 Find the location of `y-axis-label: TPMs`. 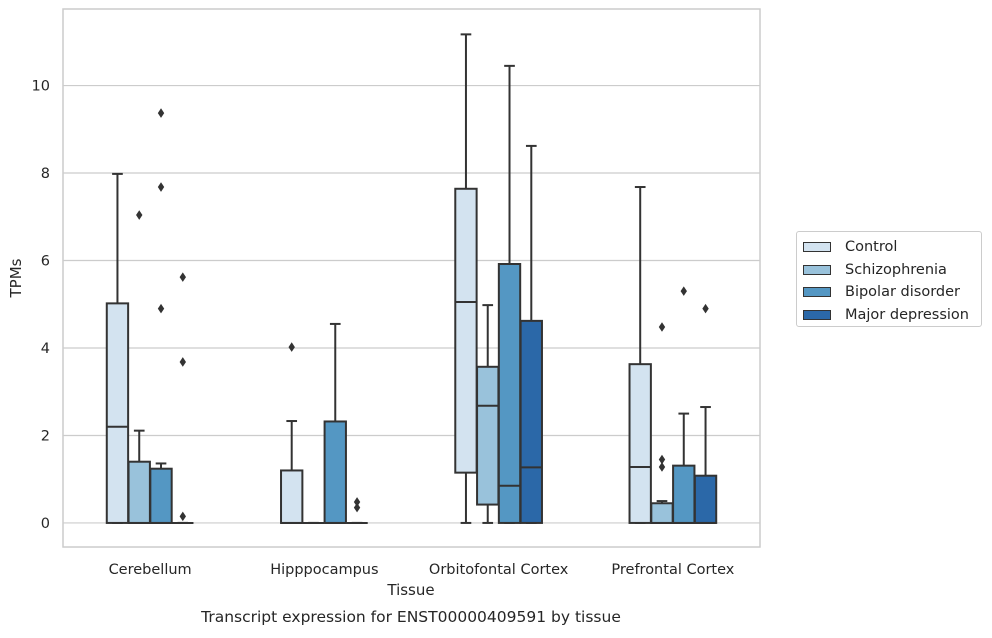

y-axis-label: TPMs is located at coordinates (16, 278).